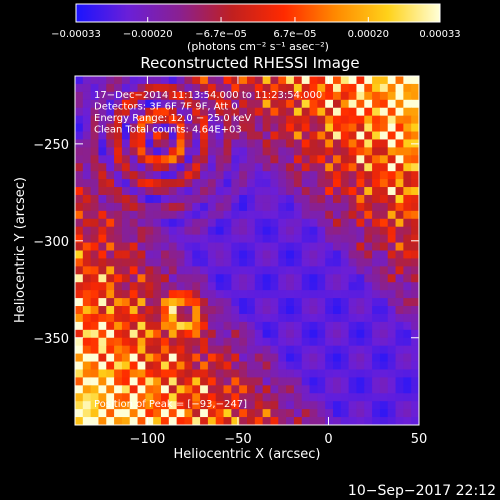  Describe the element at coordinates (148, 34) in the screenshot. I see `colorbar-tick-label: −0.00020` at that location.